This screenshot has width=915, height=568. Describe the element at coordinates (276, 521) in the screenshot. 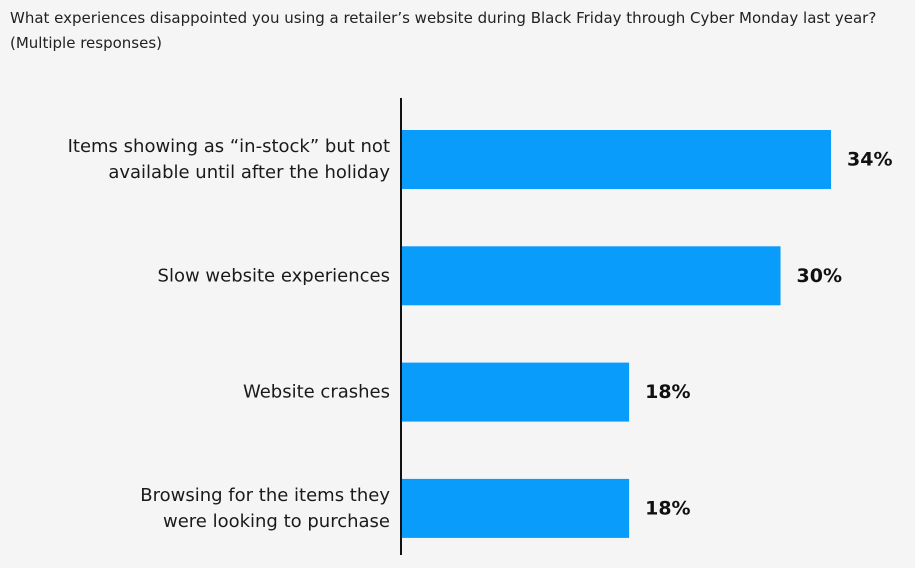

I see `category-label-4-line-2: were looking to purchase` at that location.